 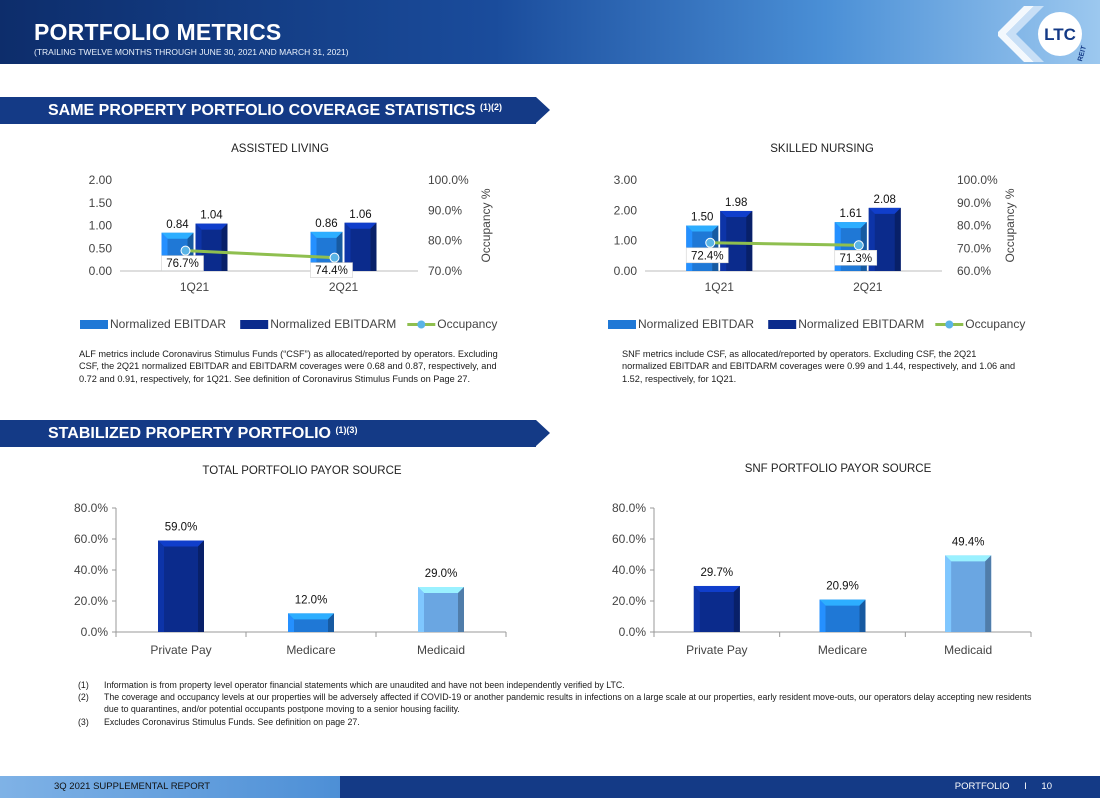 I want to click on chart-title-total-payor: TOTAL PORTFOLIO PAYOR SOURCE, so click(x=302, y=471).